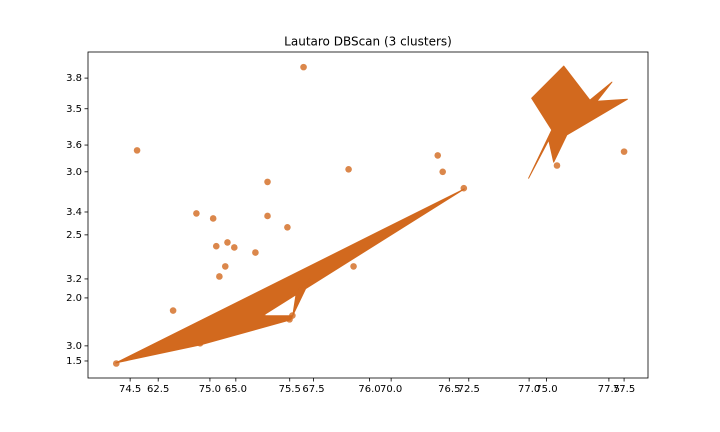 This screenshot has height=432, width=720. What do you see at coordinates (236, 389) in the screenshot?
I see `x-tick-label: 65.0` at bounding box center [236, 389].